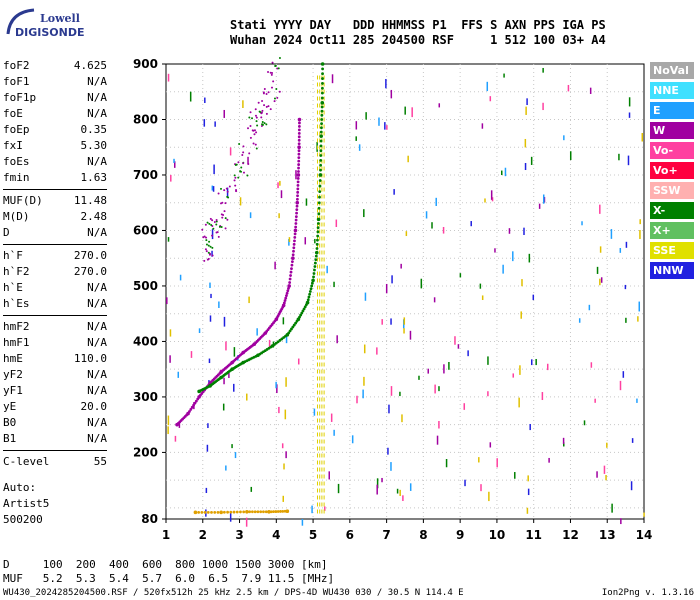 Image resolution: width=700 pixels, height=600 pixels. Describe the element at coordinates (90, 255) in the screenshot. I see `param-value: 270.0` at that location.